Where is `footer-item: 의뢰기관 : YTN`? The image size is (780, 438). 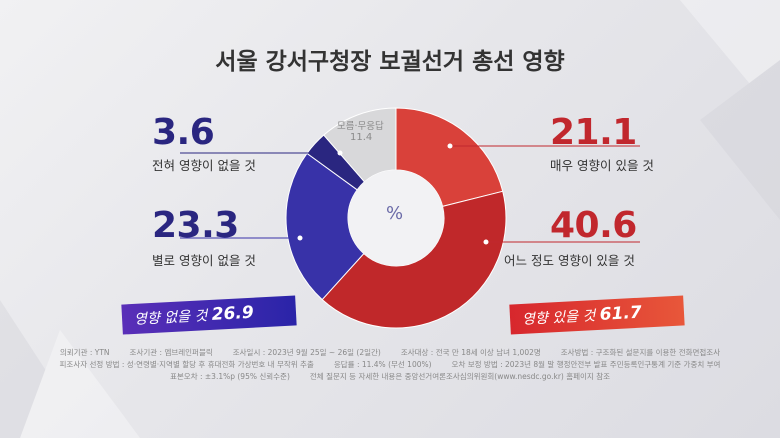 footer-item: 의뢰기관 : YTN is located at coordinates (84, 352).